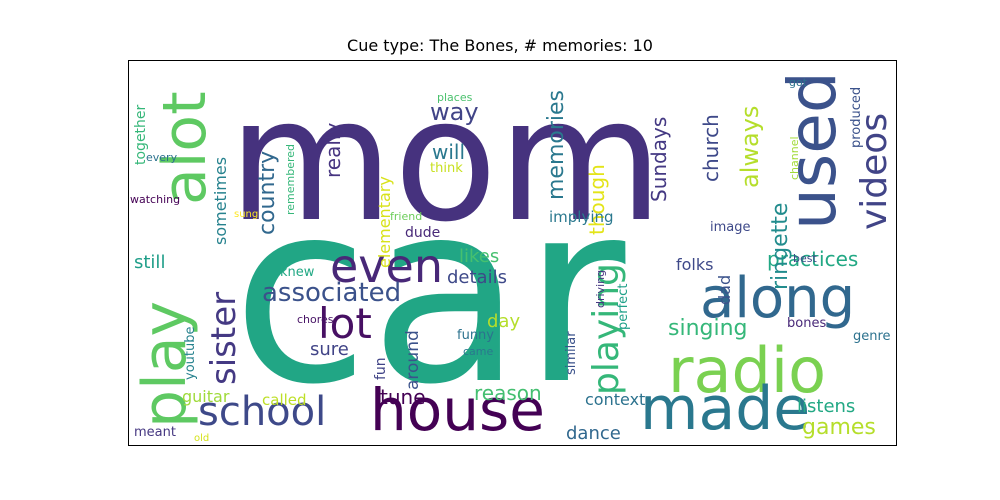  I want to click on word-image: image, so click(730, 227).